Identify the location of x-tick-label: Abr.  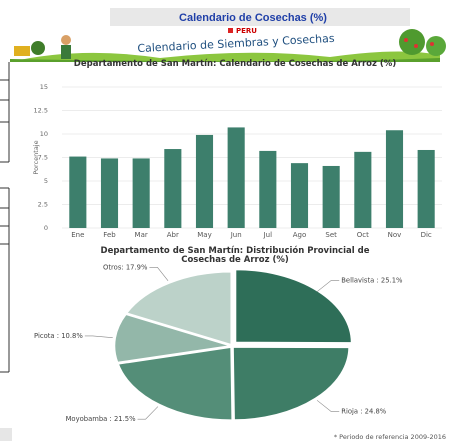
(173, 235).